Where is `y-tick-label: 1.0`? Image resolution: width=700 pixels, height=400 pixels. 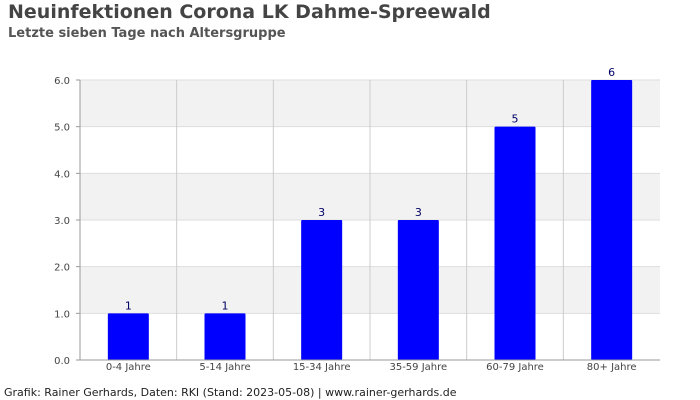 y-tick-label: 1.0 is located at coordinates (62, 314).